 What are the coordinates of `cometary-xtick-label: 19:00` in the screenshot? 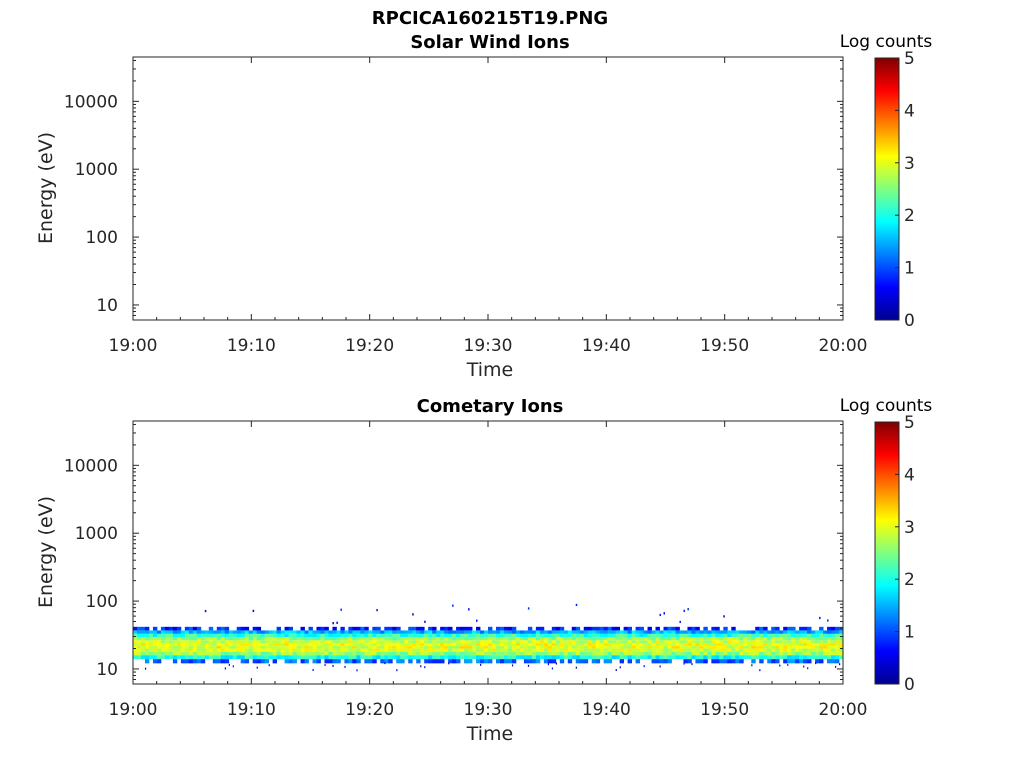 It's located at (133, 710).